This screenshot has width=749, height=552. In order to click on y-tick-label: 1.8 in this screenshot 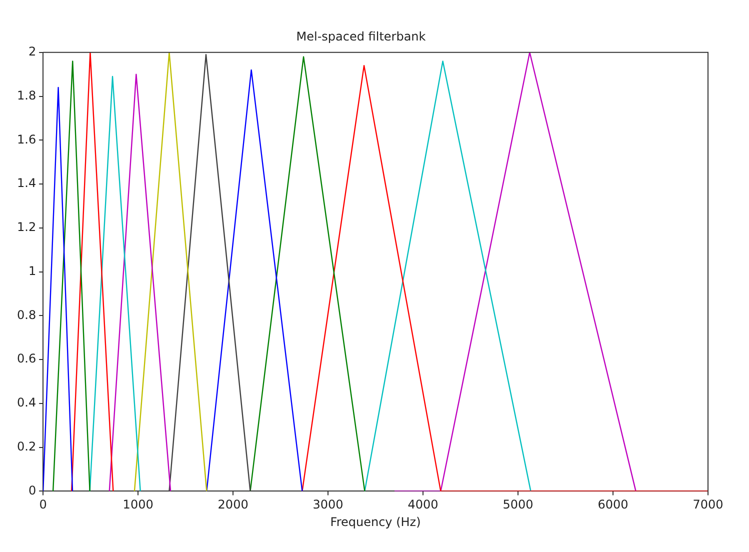, I will do `click(26, 95)`.